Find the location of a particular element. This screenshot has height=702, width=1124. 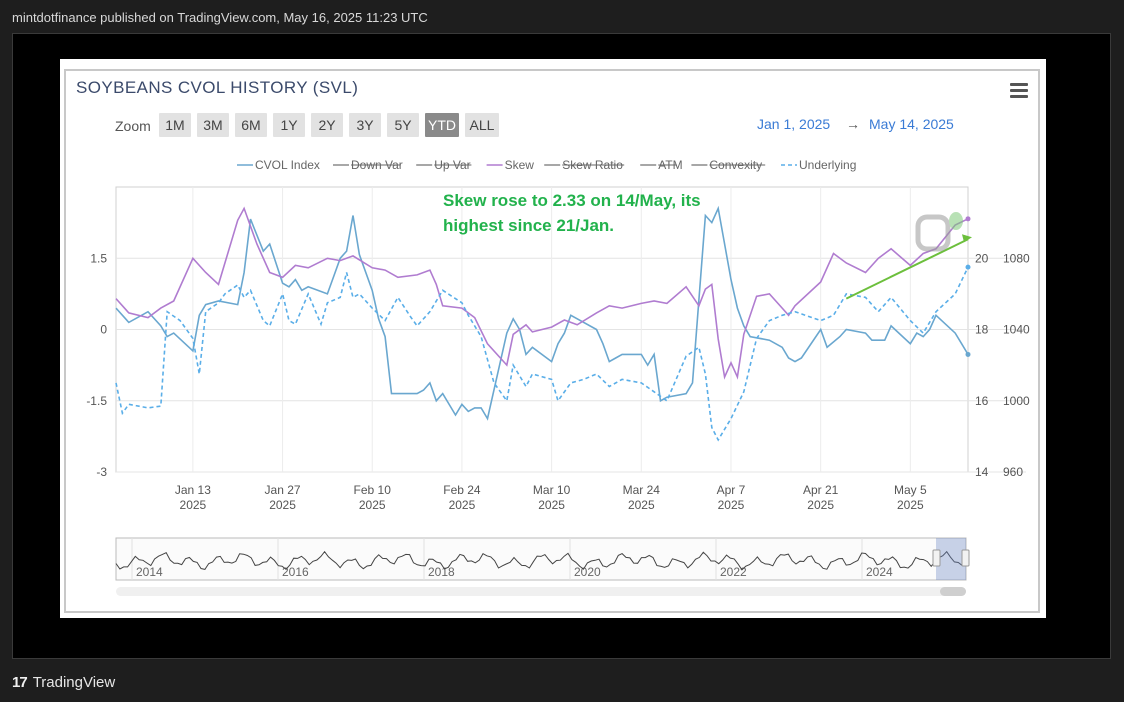

navigator-panel: 2014 2016 2018 2020 2022 2024 is located at coordinates (542, 566).